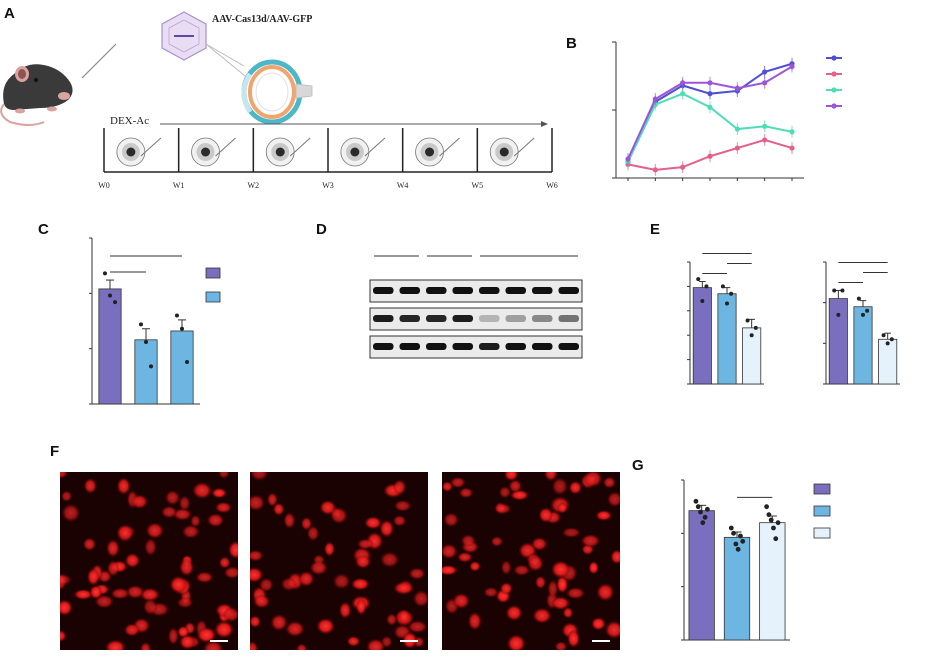  I want to click on mouse-illustration, so click(36, 95).